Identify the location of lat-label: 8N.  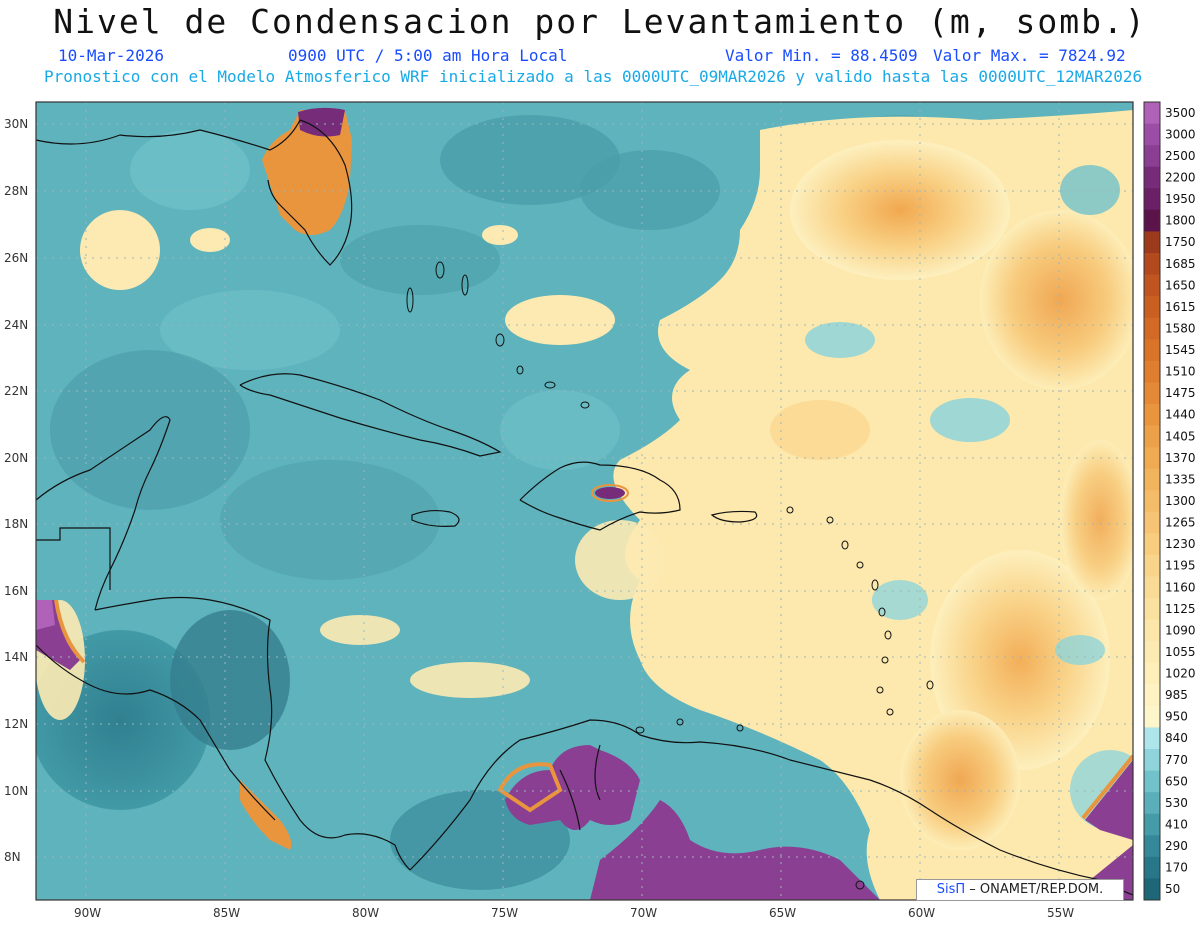
(12, 857).